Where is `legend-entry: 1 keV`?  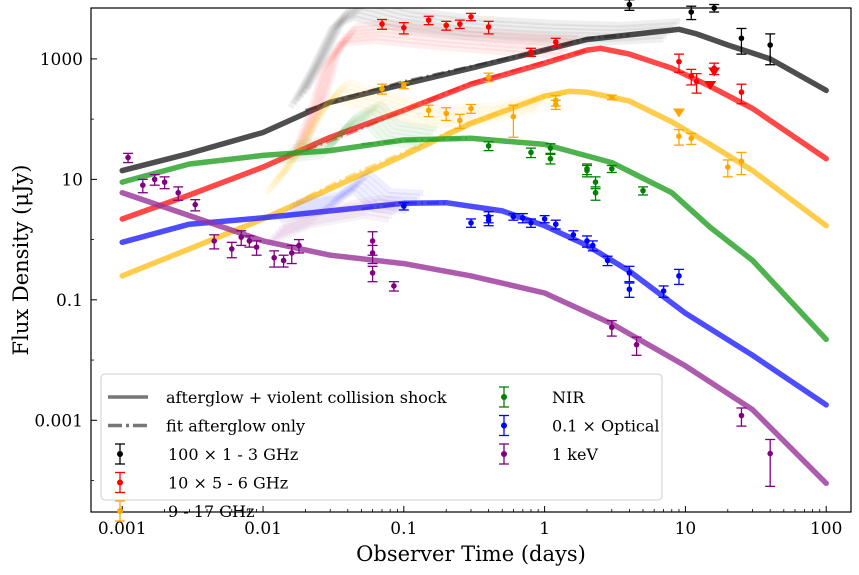 legend-entry: 1 keV is located at coordinates (548, 454).